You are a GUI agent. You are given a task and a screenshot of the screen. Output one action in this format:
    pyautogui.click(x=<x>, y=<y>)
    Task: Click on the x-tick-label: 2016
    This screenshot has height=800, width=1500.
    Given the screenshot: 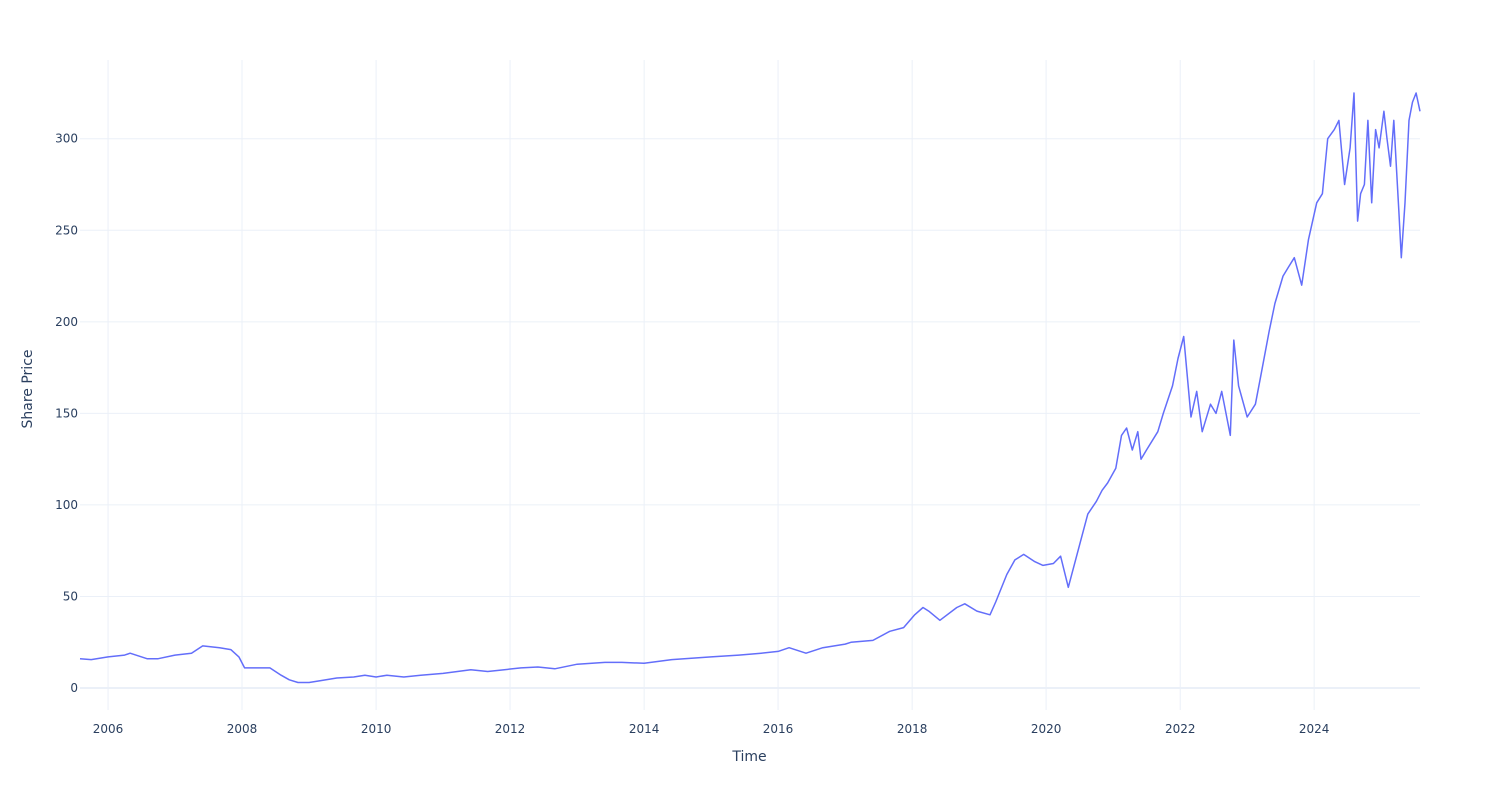 What is the action you would take?
    pyautogui.click(x=778, y=729)
    